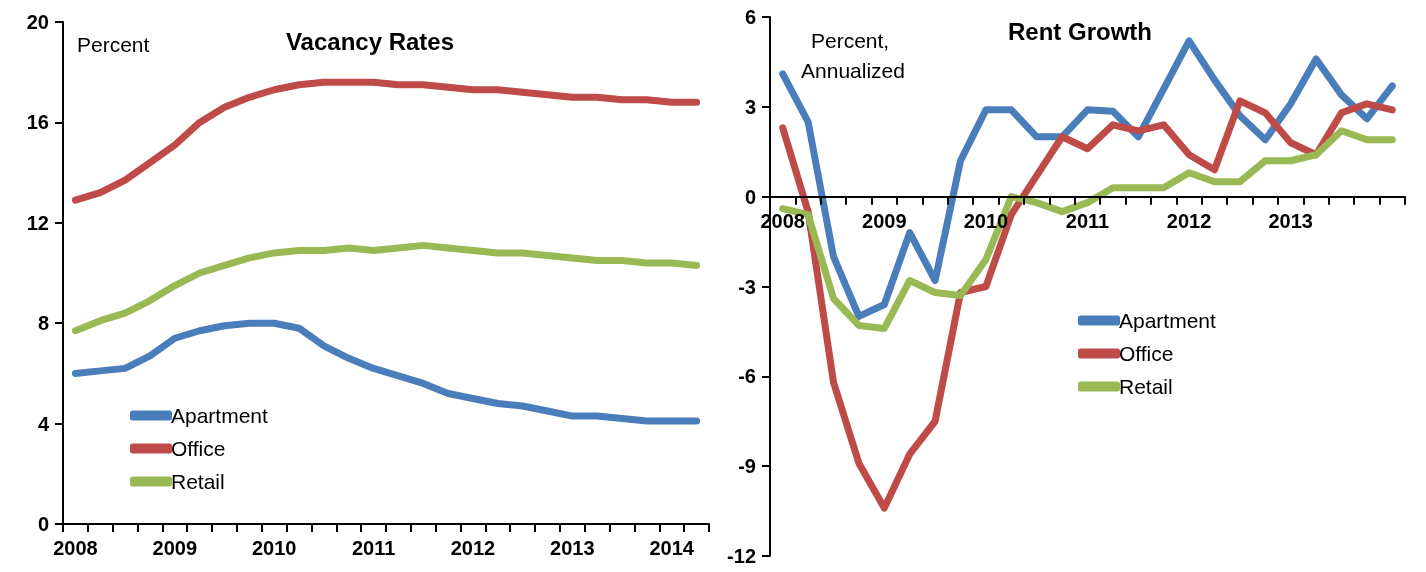 This screenshot has width=1426, height=572. What do you see at coordinates (747, 376) in the screenshot?
I see `y-tick-label: -6` at bounding box center [747, 376].